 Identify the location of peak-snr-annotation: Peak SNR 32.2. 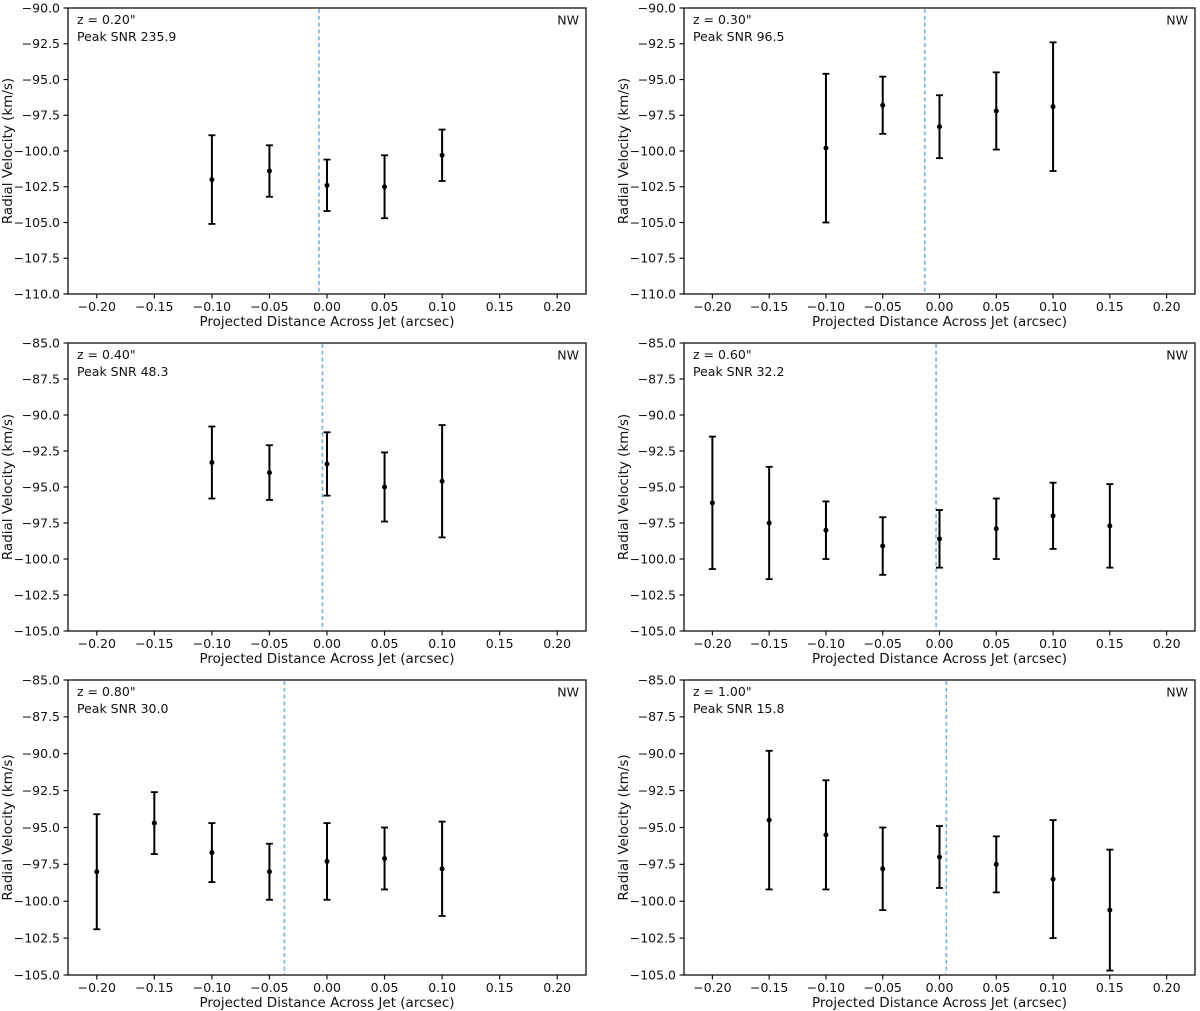
(738, 371).